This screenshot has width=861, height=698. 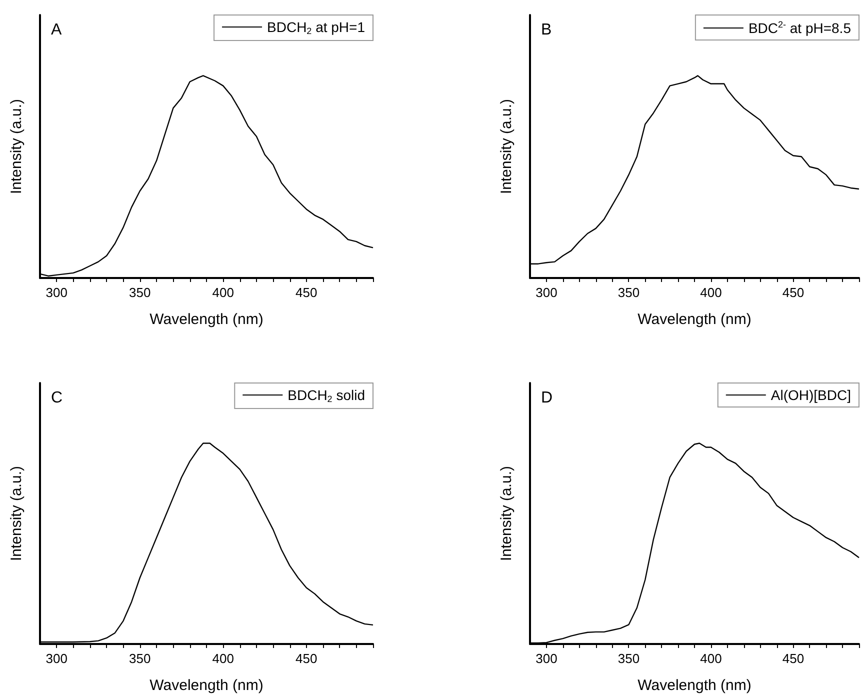 I want to click on chart-title: A, so click(x=56, y=30).